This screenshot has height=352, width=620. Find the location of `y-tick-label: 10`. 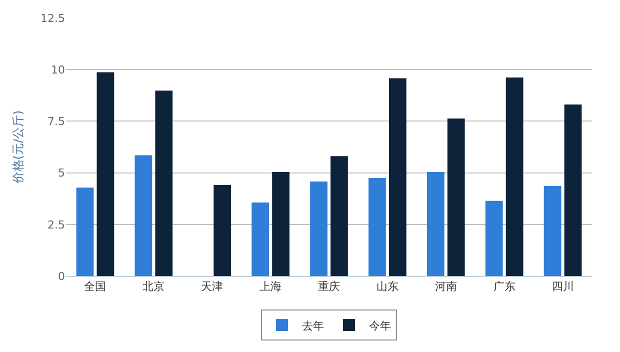

y-tick-label: 10 is located at coordinates (58, 69).